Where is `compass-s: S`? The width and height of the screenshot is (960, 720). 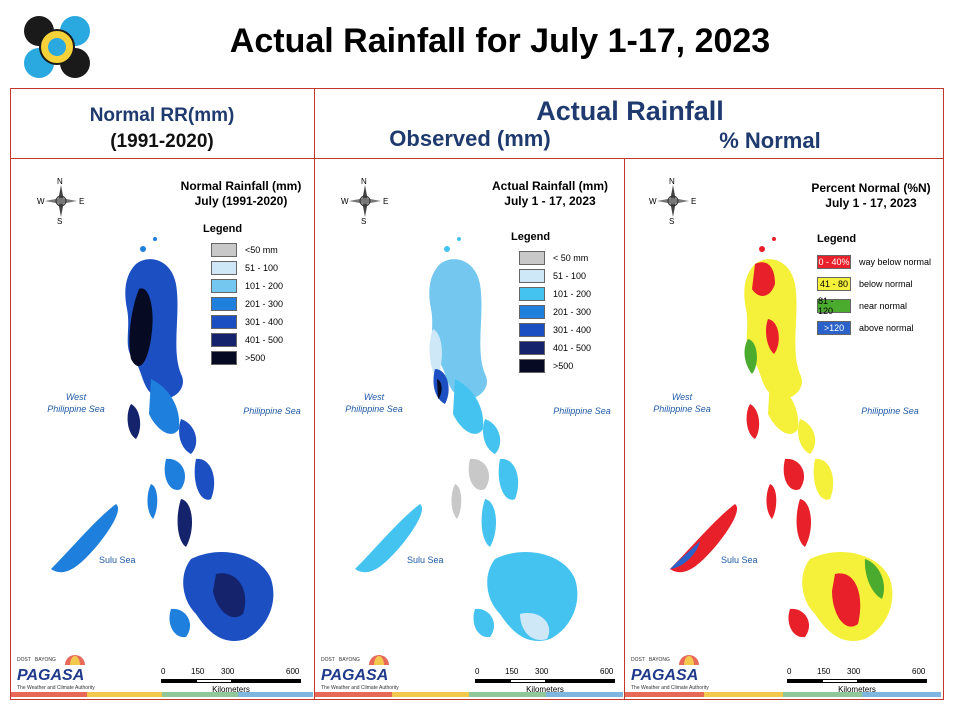
compass-s: S is located at coordinates (672, 221).